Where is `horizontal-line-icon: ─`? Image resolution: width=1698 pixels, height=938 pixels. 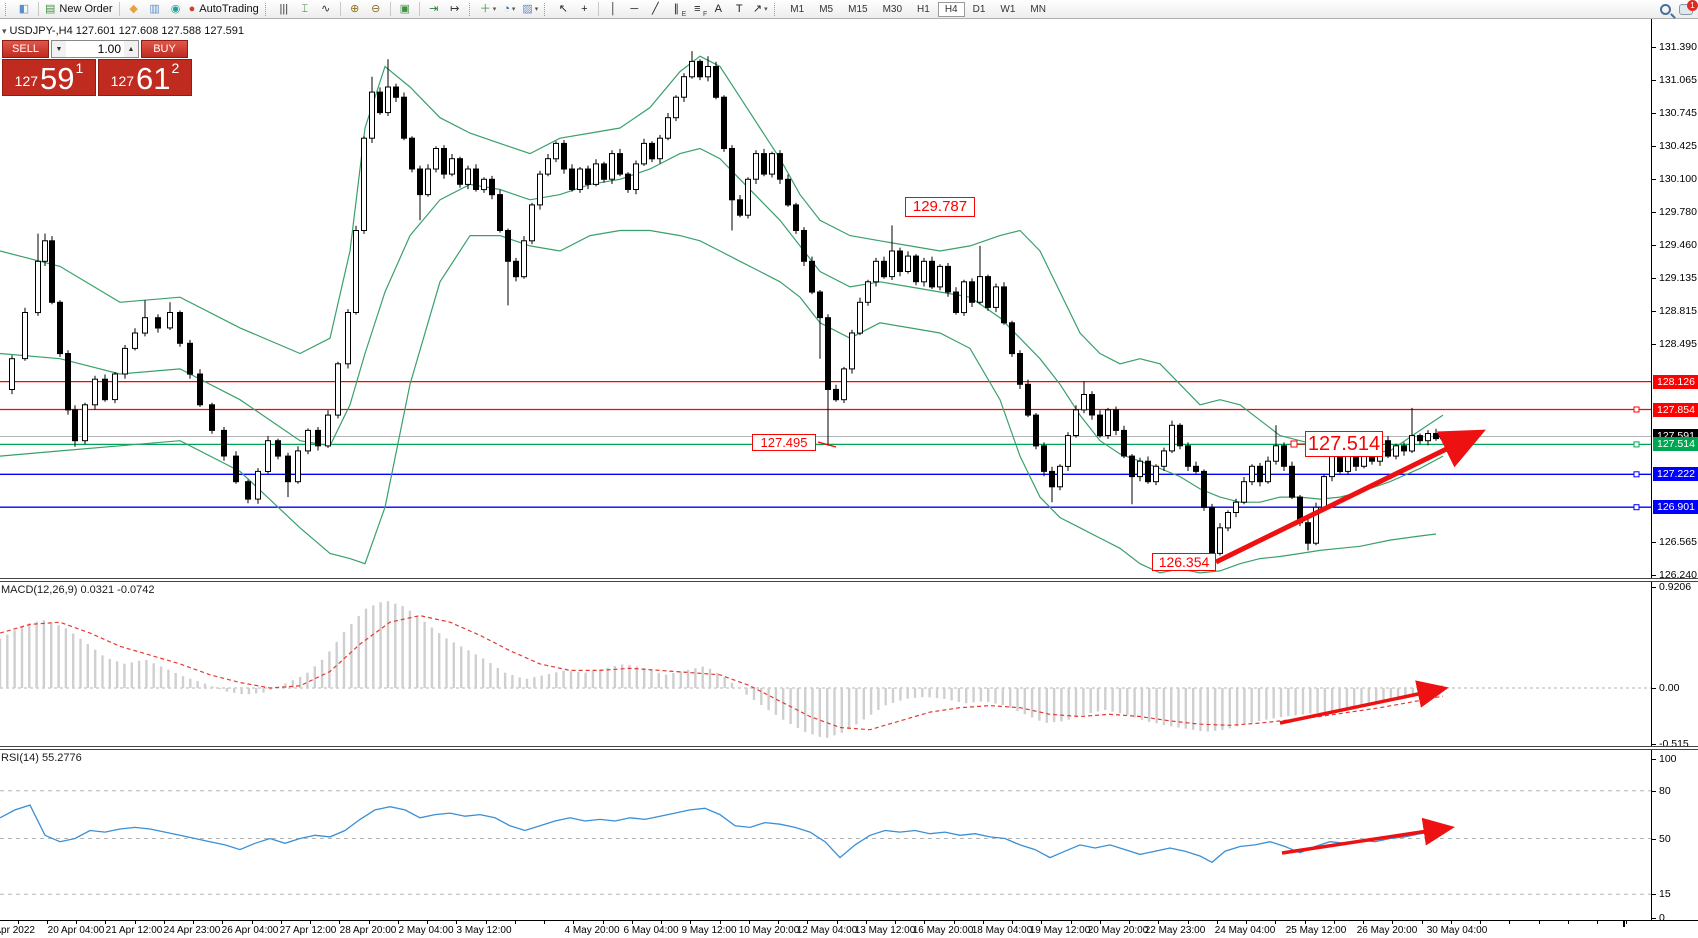 horizontal-line-icon: ─ is located at coordinates (634, 9).